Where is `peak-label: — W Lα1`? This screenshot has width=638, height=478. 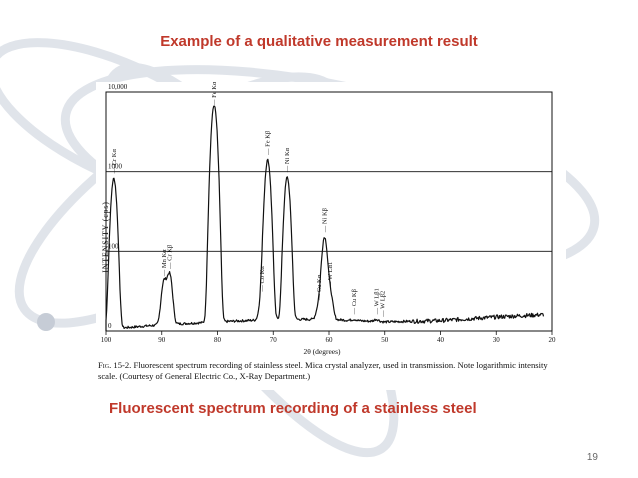 peak-label: — W Lα1 is located at coordinates (330, 275).